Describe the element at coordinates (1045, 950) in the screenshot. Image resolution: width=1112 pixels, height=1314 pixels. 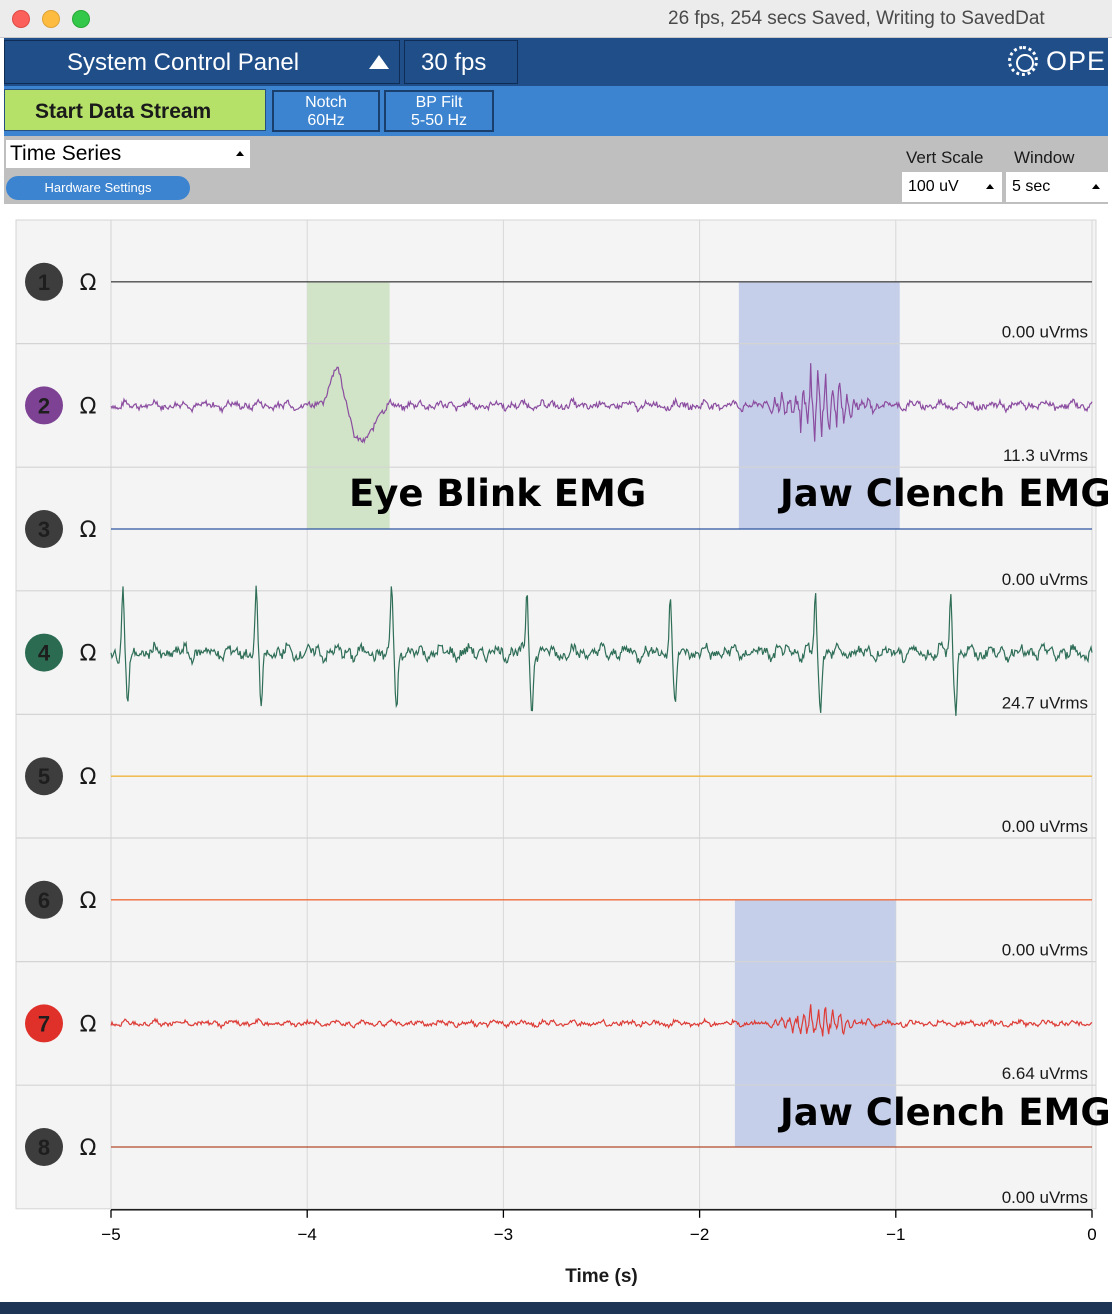
I see `channel-6-rms: 0.00 uVrms` at that location.